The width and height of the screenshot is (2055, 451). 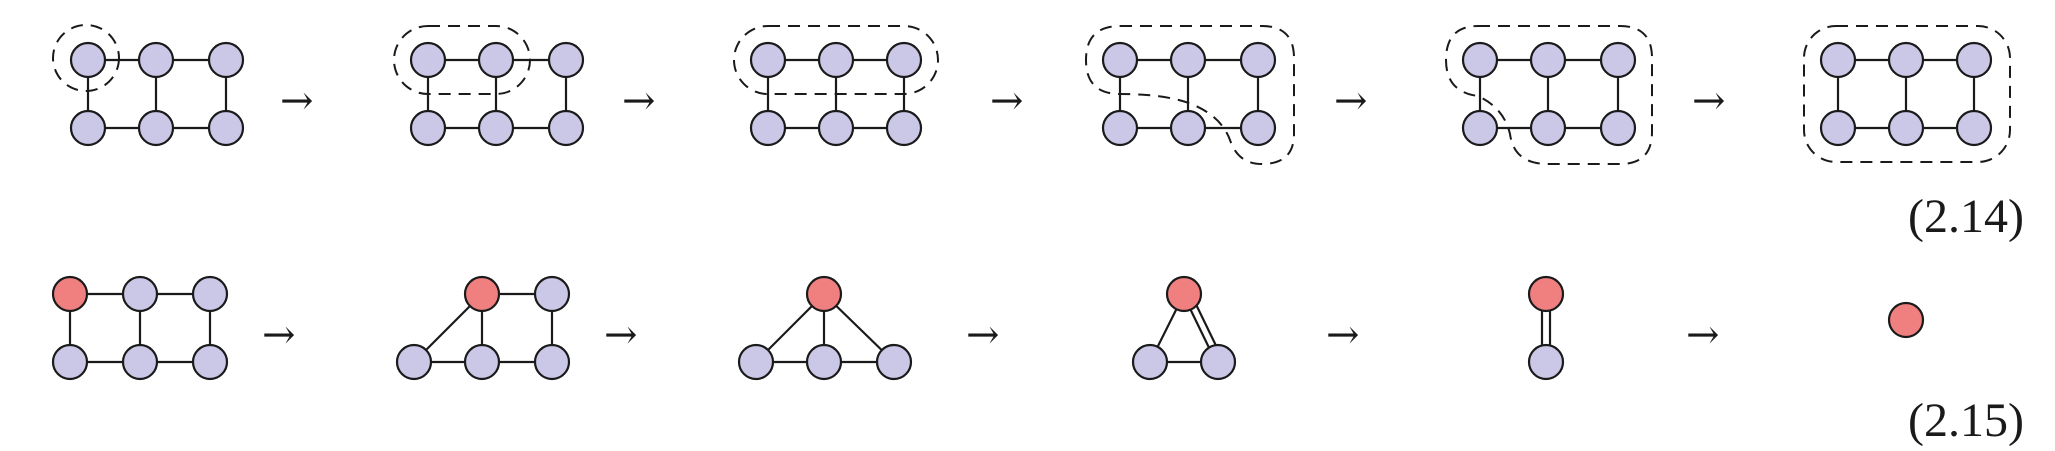 I want to click on equation-label-2-14: (2.14), so click(x=1966, y=216).